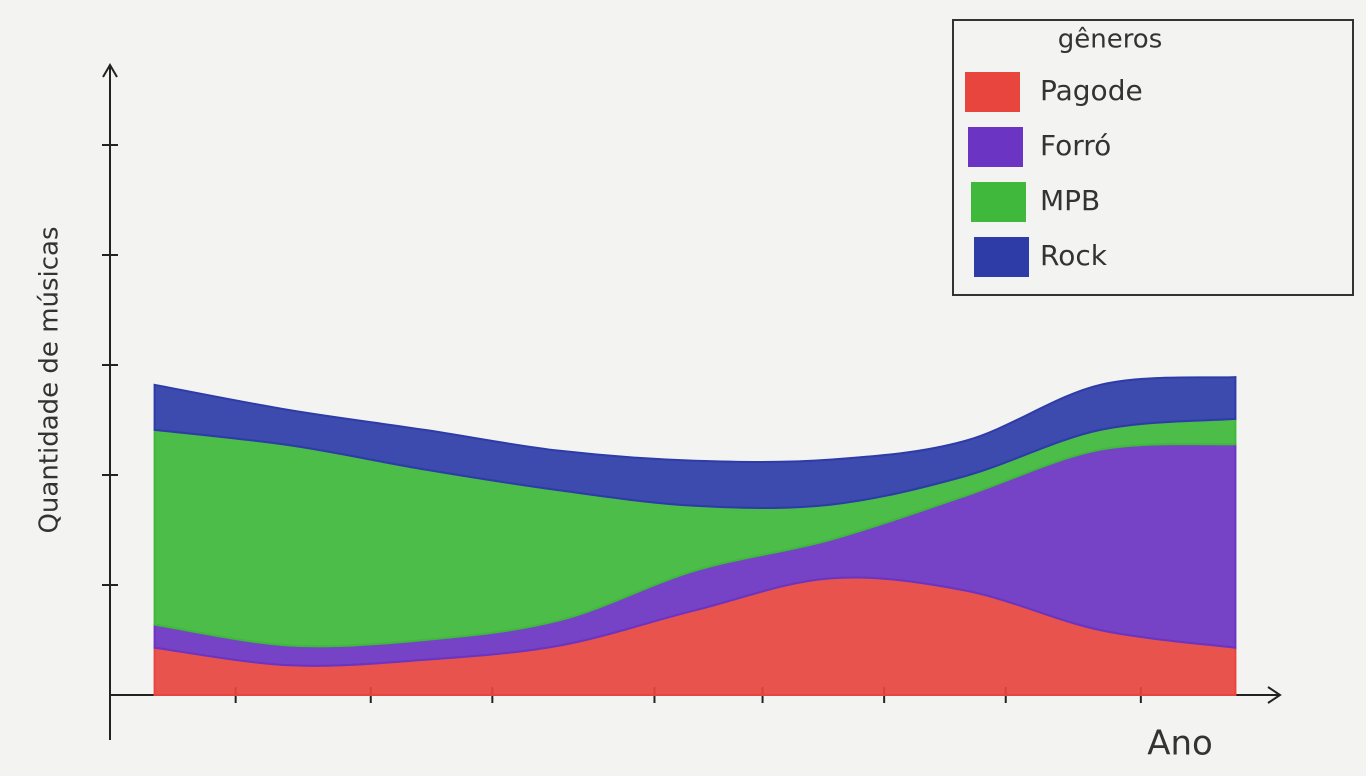 This screenshot has height=776, width=1366. Describe the element at coordinates (1075, 145) in the screenshot. I see `legend-label: Forró` at that location.